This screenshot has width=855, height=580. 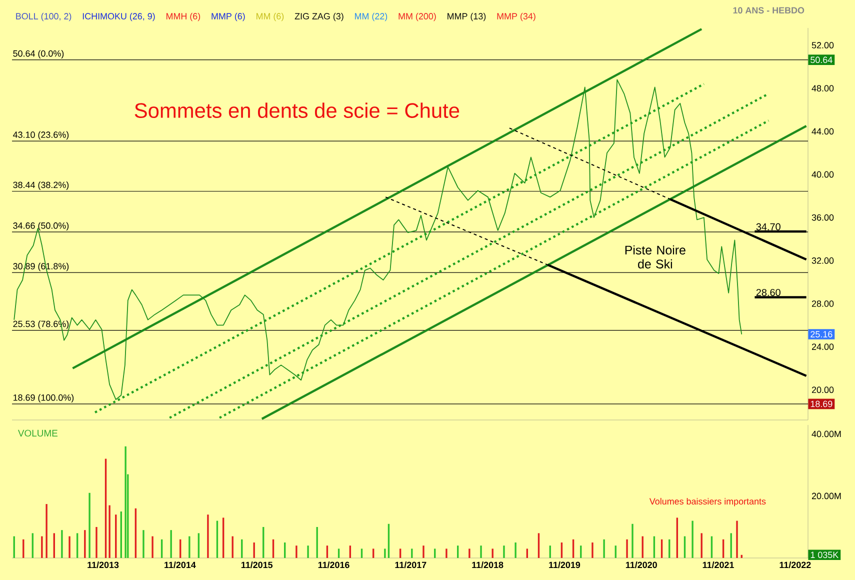 I want to click on x-tick-label: 11/2022, so click(x=795, y=565).